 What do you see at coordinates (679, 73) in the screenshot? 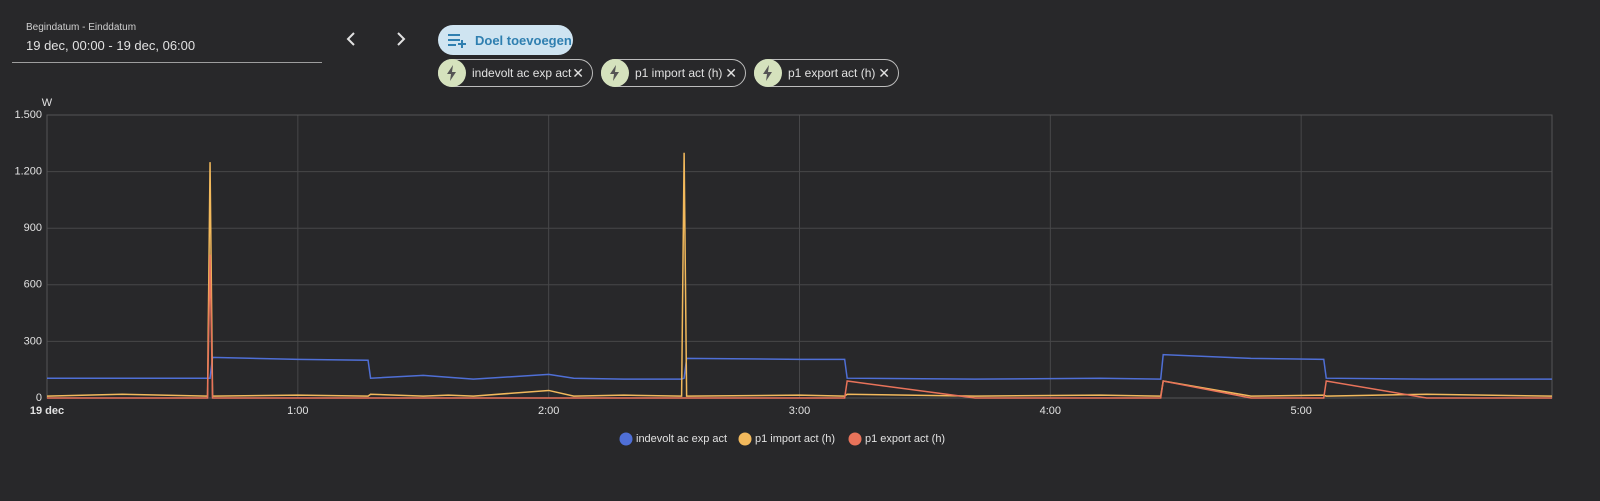
I see `chip-text: p1 import act (h)` at bounding box center [679, 73].